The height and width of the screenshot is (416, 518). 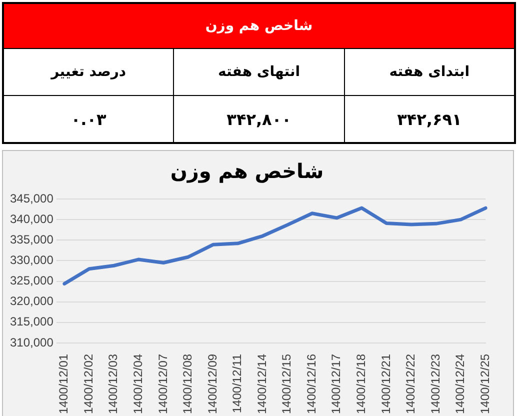 What do you see at coordinates (63, 384) in the screenshot?
I see `x-tick-label: 1400/12/01` at bounding box center [63, 384].